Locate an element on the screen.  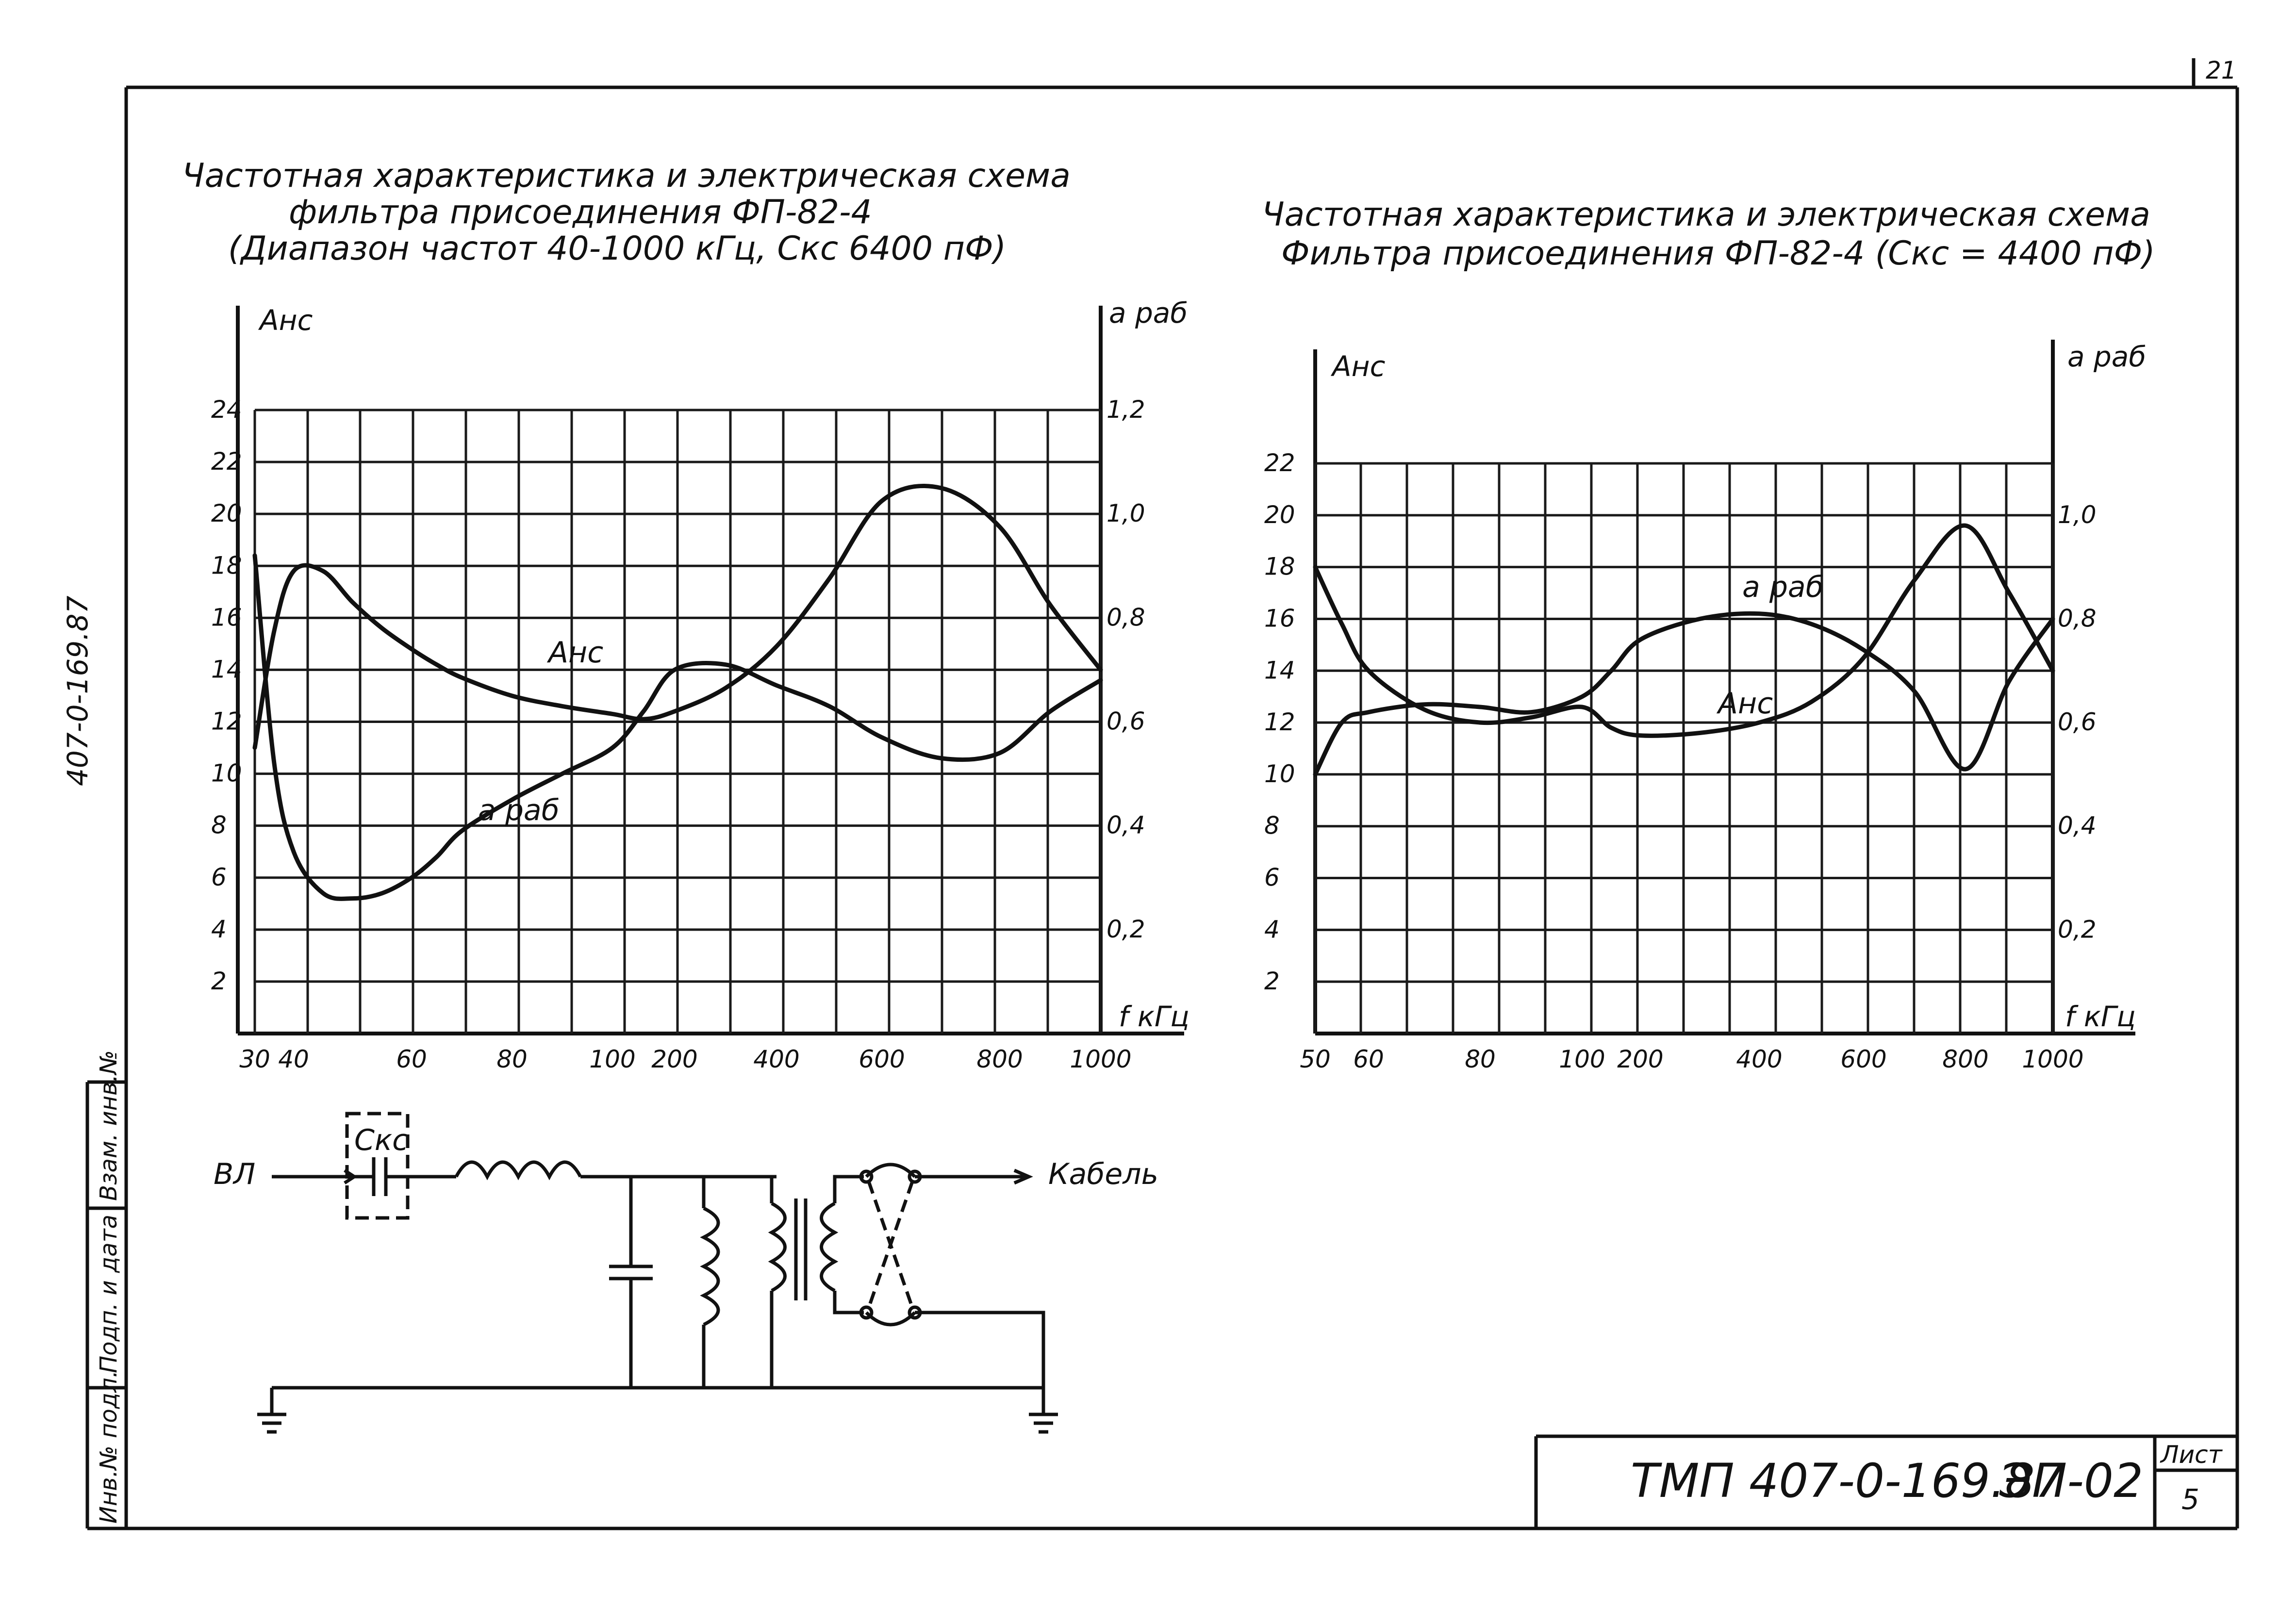
chart2-ylabel-left: Анс is located at coordinates (1358, 366).